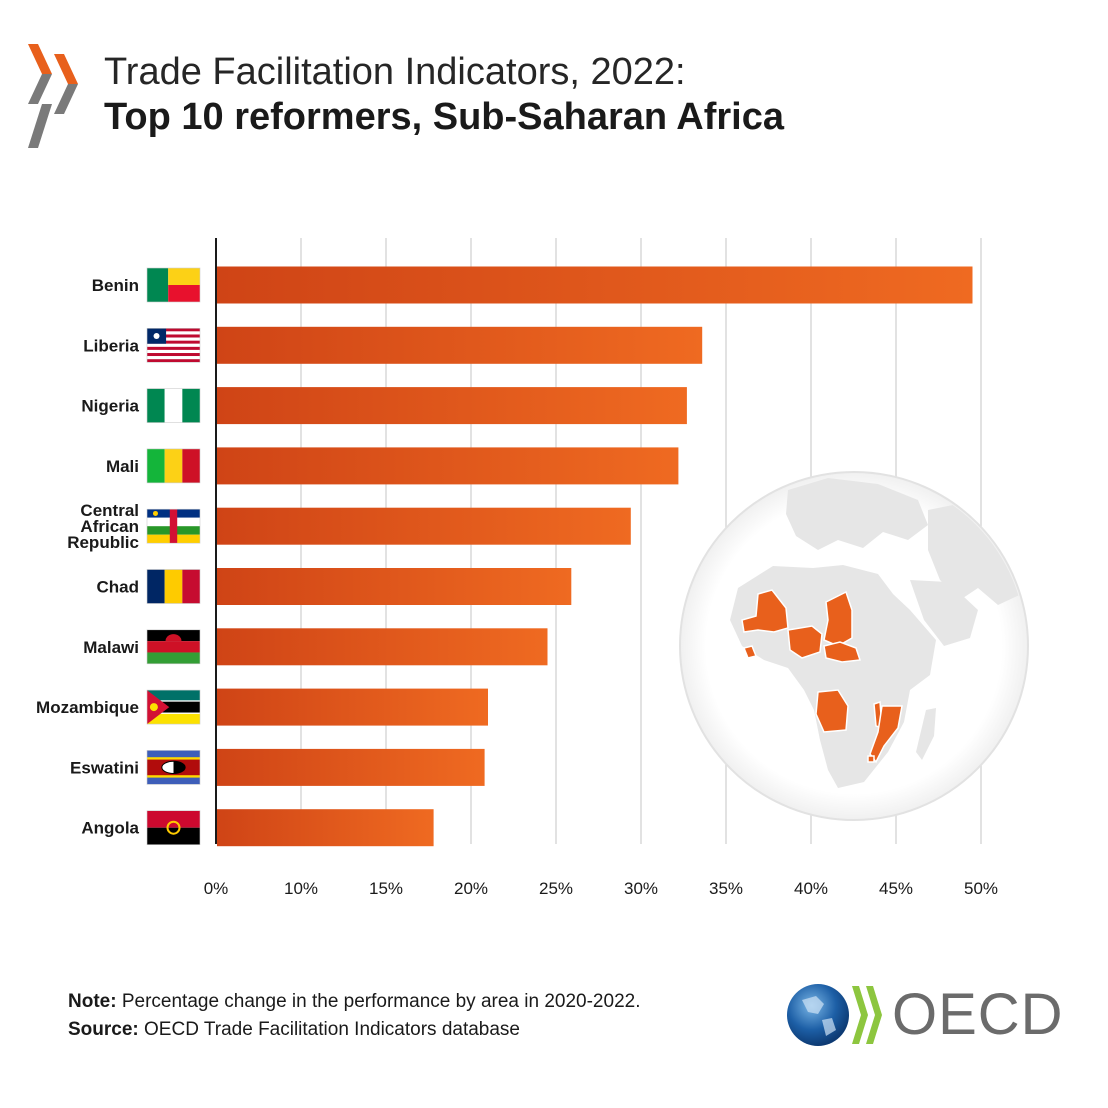 The width and height of the screenshot is (1108, 1108). Describe the element at coordinates (471, 888) in the screenshot. I see `x-tick-label: 20%` at that location.